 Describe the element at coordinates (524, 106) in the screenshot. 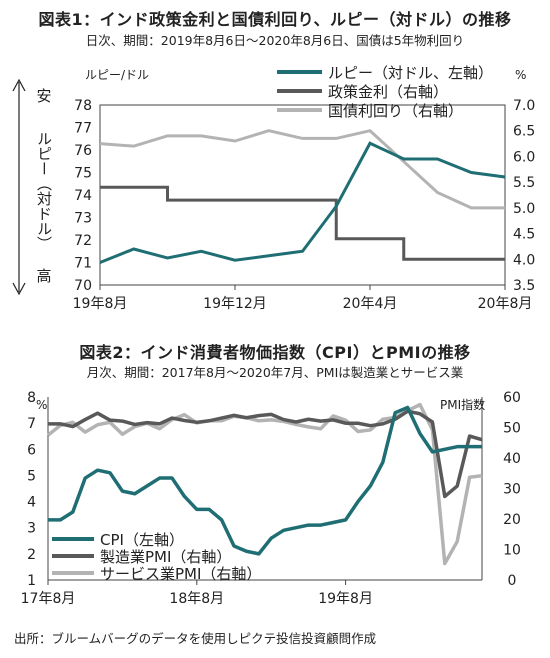

I see `y-right-tick-label: 7.0` at that location.